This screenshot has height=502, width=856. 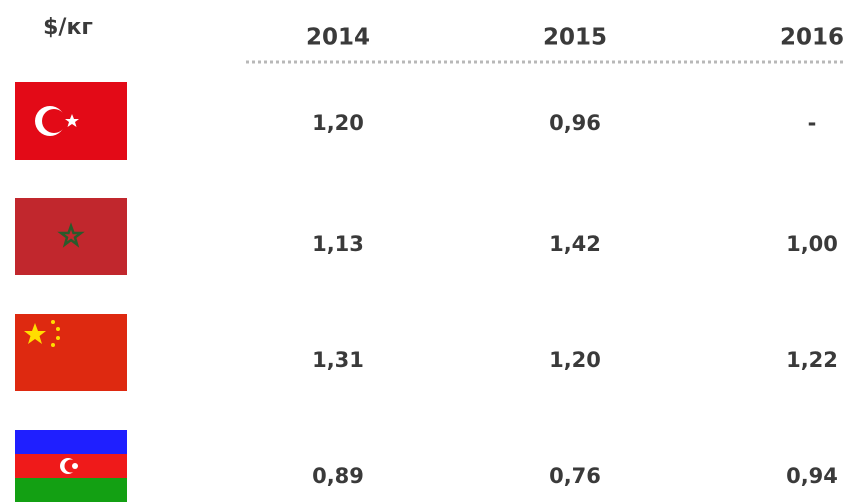 What do you see at coordinates (575, 476) in the screenshot?
I see `cell-value: 0,76` at bounding box center [575, 476].